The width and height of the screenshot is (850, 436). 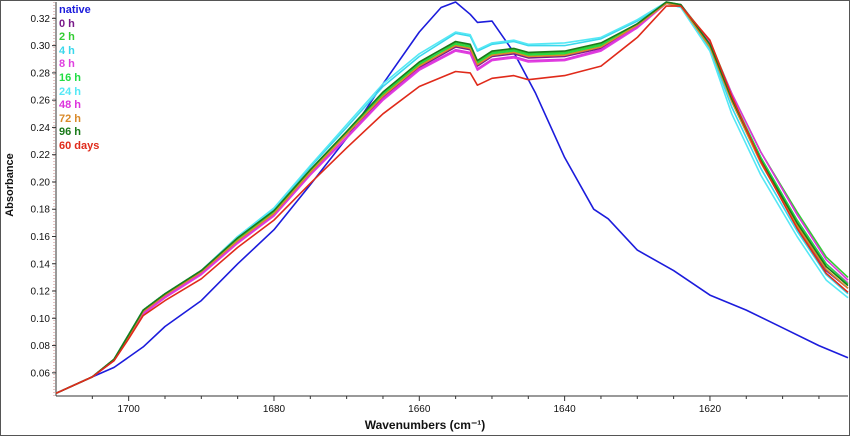 I want to click on y-axis-label-wrap: Absorbance, so click(x=10, y=185).